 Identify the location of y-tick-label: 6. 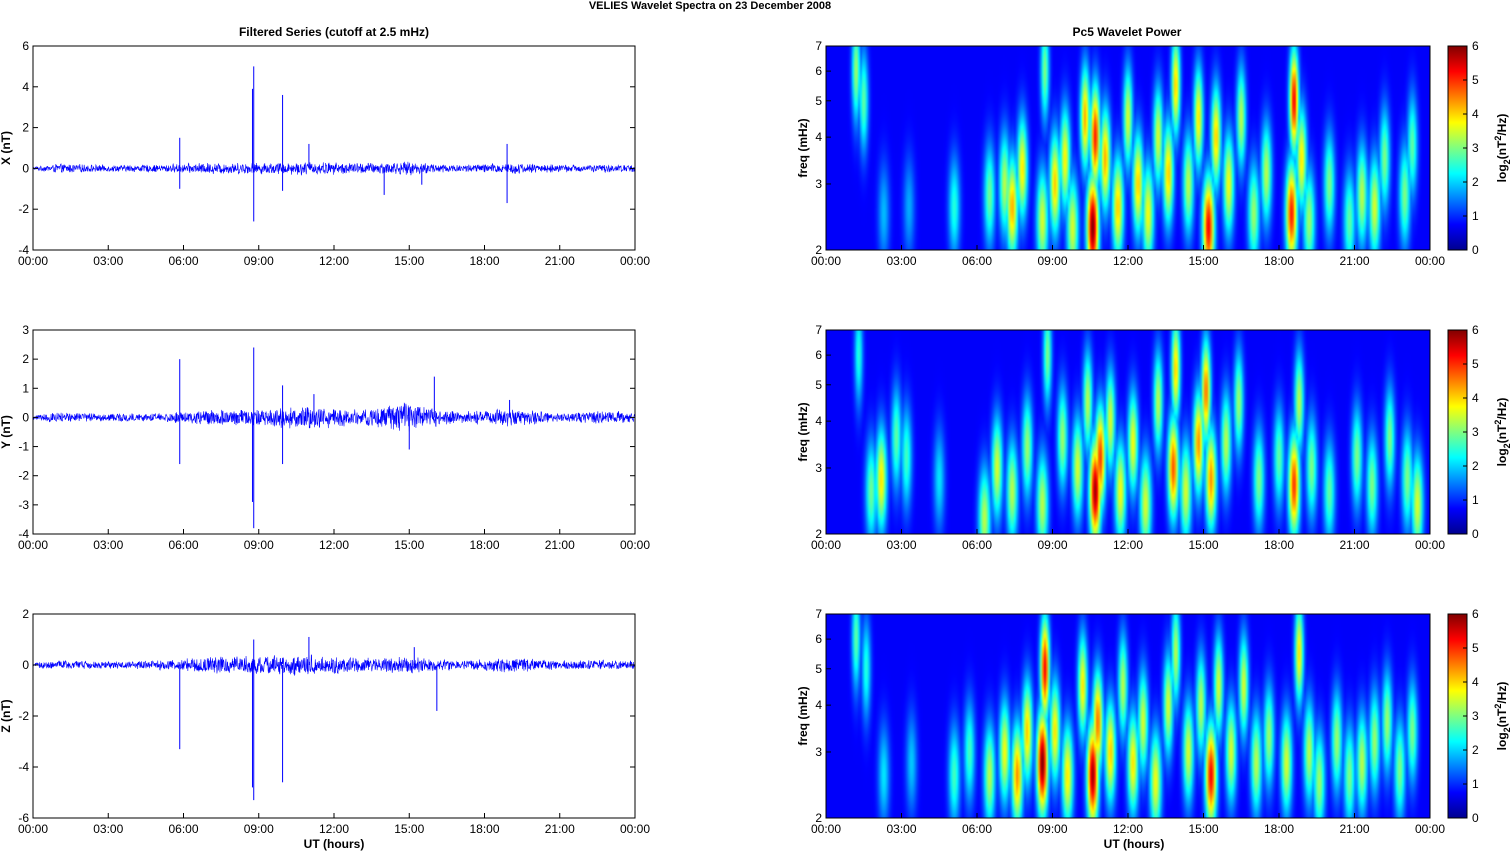
(25, 46).